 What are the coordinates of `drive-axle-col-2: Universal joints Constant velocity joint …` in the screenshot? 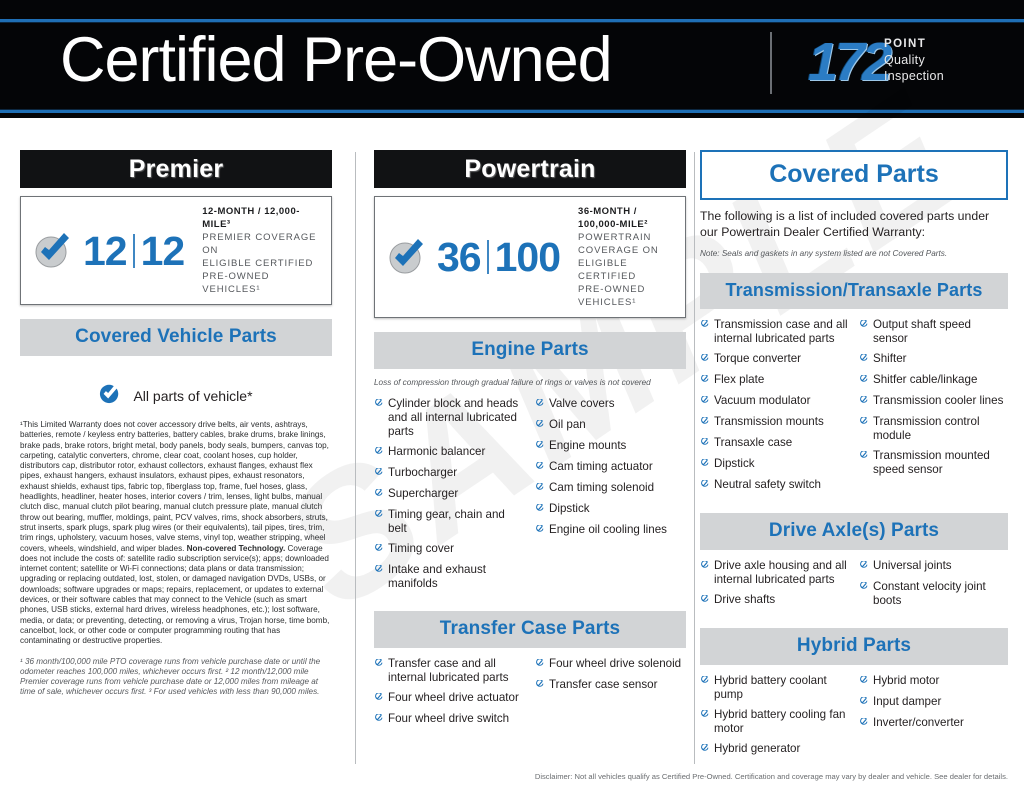 It's located at (933, 586).